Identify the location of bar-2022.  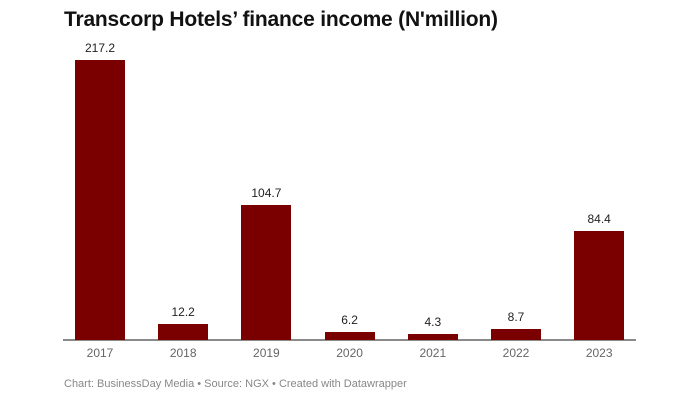
(516, 334).